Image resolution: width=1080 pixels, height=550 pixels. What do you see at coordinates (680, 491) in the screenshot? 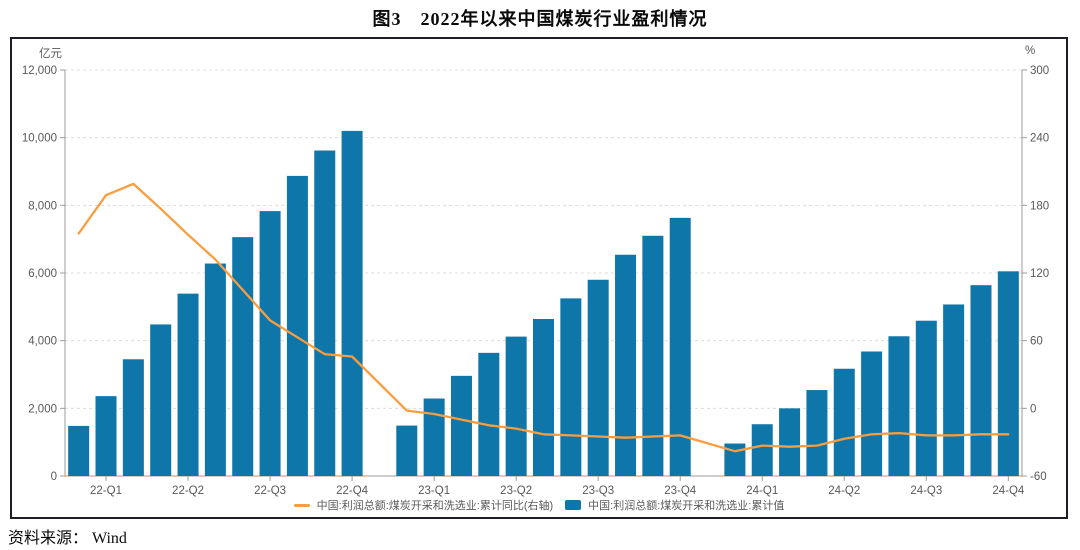
I see `x-axis-tick-label: 23-Q4` at bounding box center [680, 491].